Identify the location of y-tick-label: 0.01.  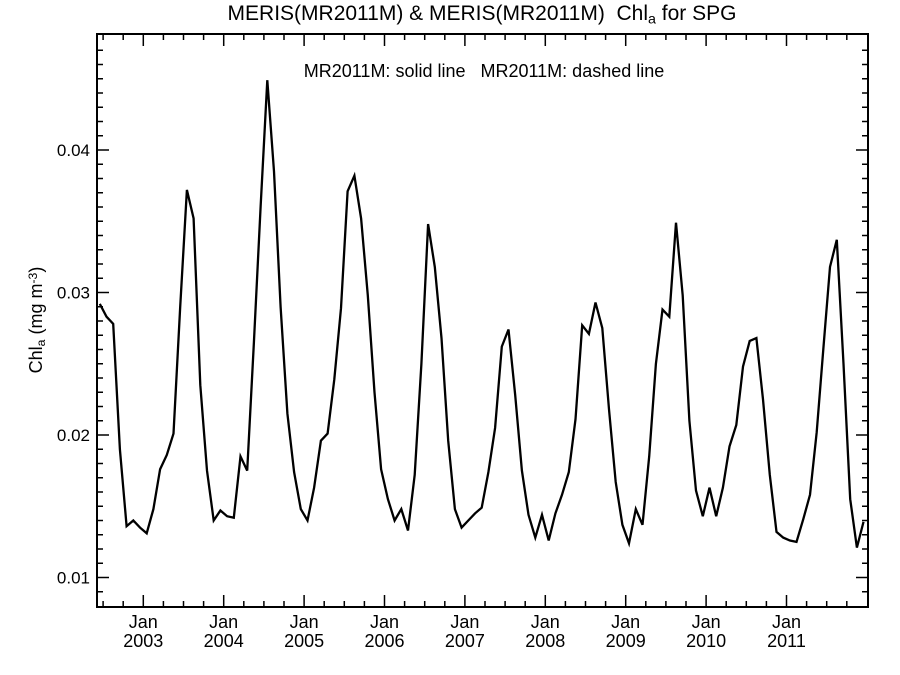
(73, 578).